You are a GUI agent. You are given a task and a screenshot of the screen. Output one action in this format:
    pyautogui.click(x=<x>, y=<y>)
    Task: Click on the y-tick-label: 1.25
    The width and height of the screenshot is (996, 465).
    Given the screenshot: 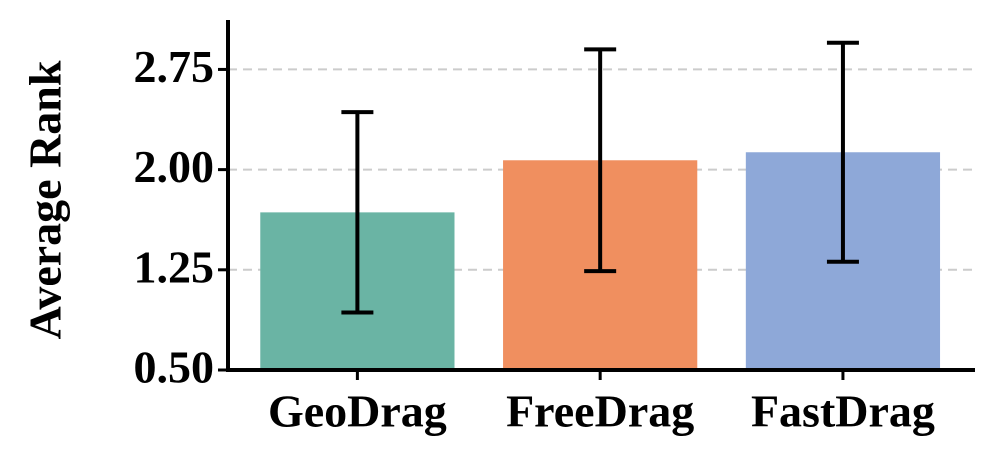 What is the action you would take?
    pyautogui.click(x=174, y=266)
    